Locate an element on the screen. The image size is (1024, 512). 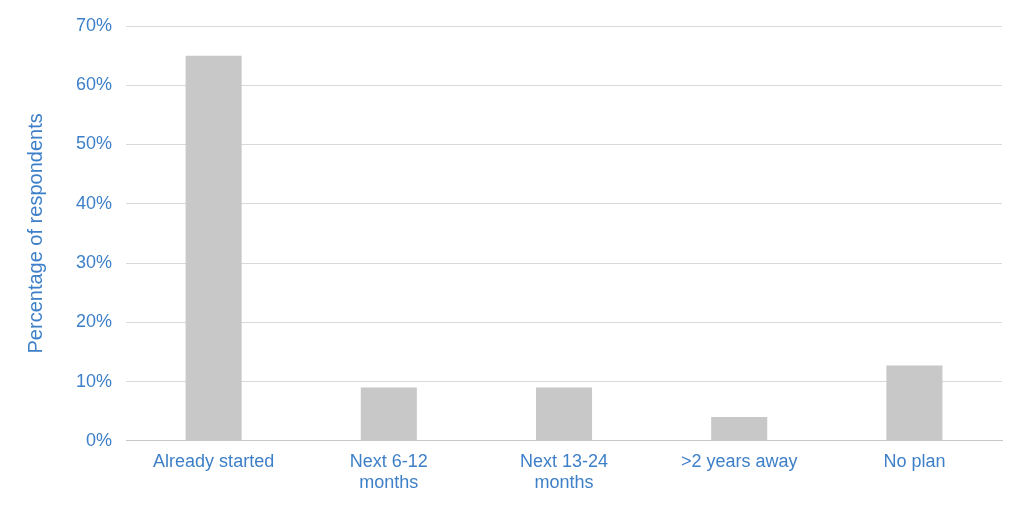
y-tick-label: 70% is located at coordinates (94, 24).